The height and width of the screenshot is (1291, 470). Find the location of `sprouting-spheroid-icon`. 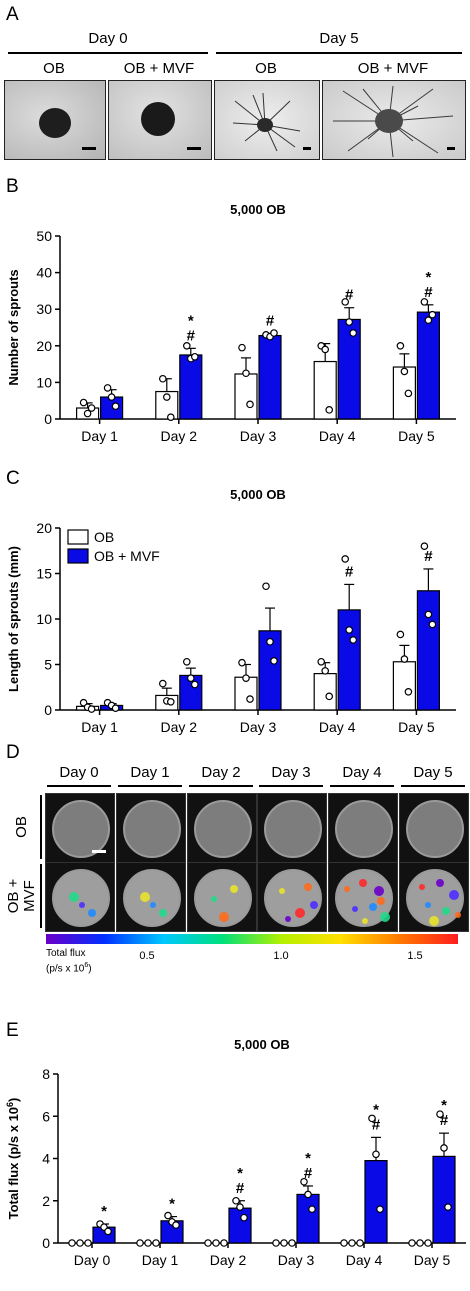

sprouting-spheroid-icon is located at coordinates (394, 121).